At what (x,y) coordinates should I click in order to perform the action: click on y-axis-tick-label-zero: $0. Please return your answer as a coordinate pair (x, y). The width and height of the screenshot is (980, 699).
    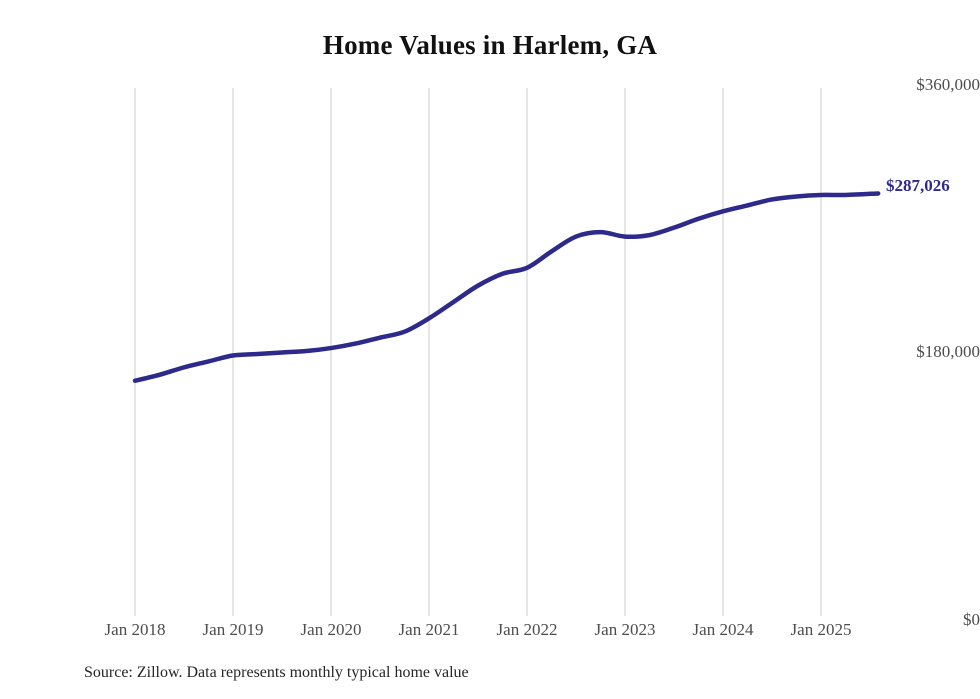
    Looking at the image, I should click on (971, 619).